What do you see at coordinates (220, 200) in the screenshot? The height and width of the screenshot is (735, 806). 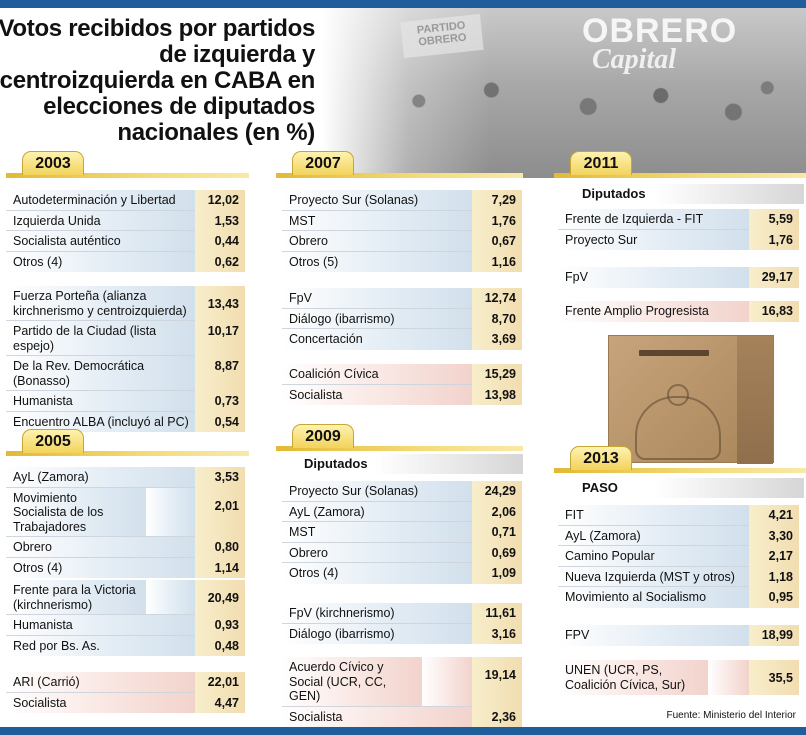 I see `vote-percent: 12,02` at bounding box center [220, 200].